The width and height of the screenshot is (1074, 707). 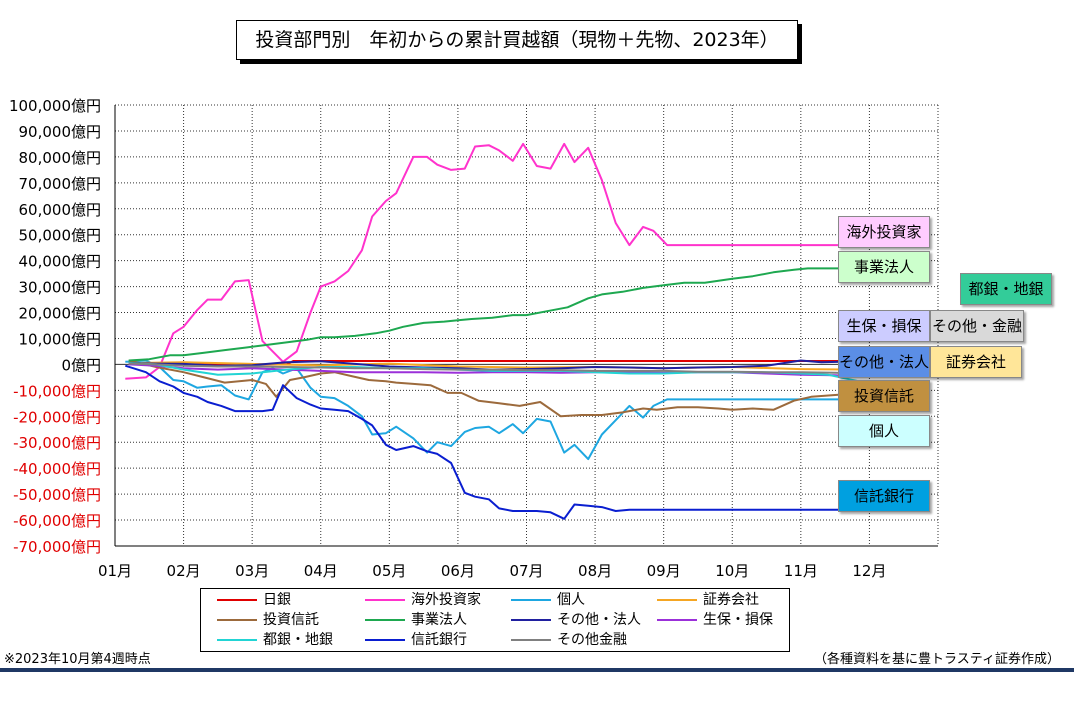 What do you see at coordinates (184, 571) in the screenshot?
I see `x-tick-label: 02月` at bounding box center [184, 571].